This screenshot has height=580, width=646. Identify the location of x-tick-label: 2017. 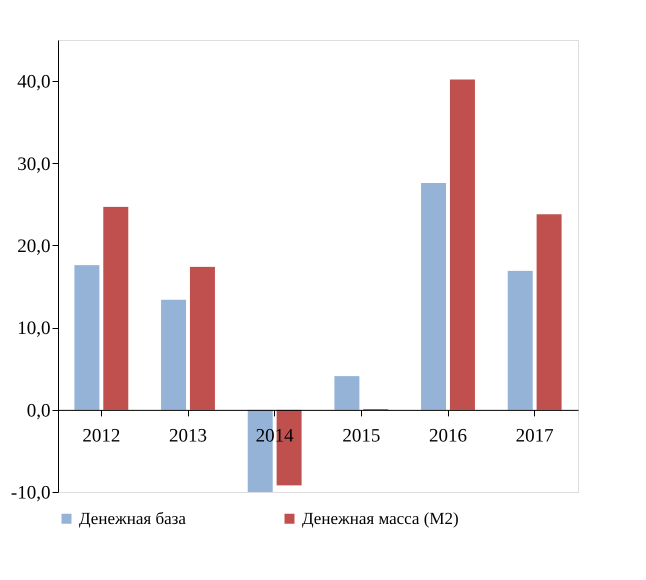
(535, 435).